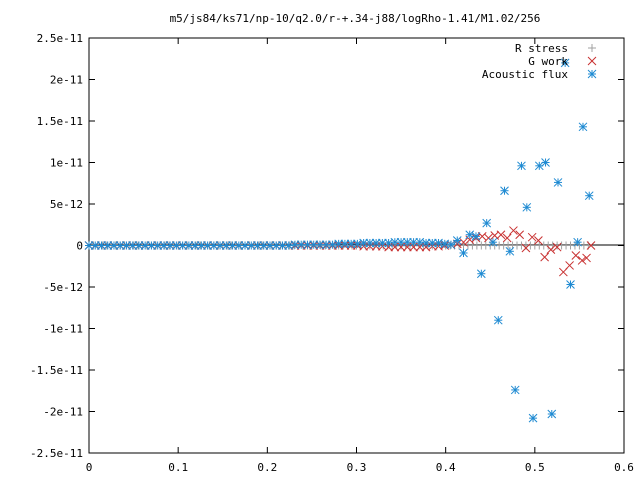 The image size is (640, 480). Describe the element at coordinates (541, 48) in the screenshot. I see `legend-label: R stress` at that location.